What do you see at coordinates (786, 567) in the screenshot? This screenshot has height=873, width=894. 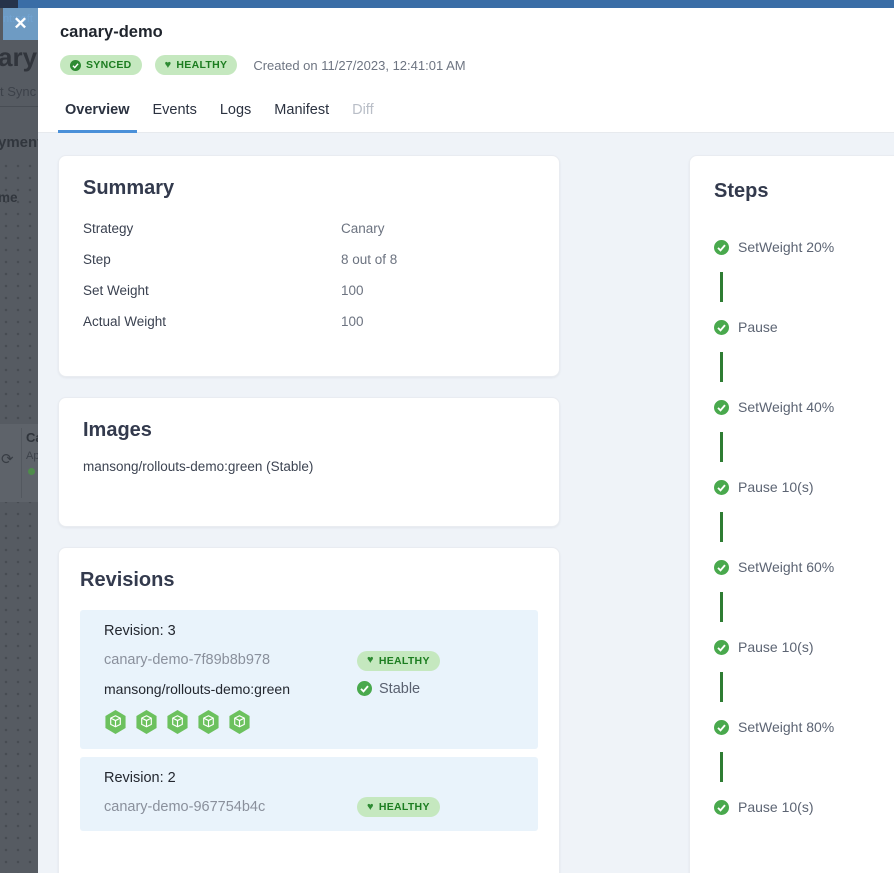 I see `step-label: SetWeight 60%` at bounding box center [786, 567].